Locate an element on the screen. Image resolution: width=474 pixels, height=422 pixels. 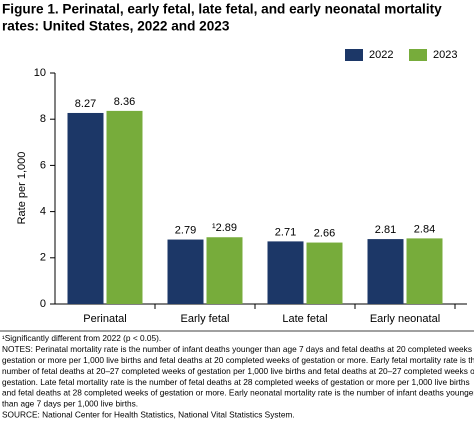
value-label: 2.81 is located at coordinates (385, 230).